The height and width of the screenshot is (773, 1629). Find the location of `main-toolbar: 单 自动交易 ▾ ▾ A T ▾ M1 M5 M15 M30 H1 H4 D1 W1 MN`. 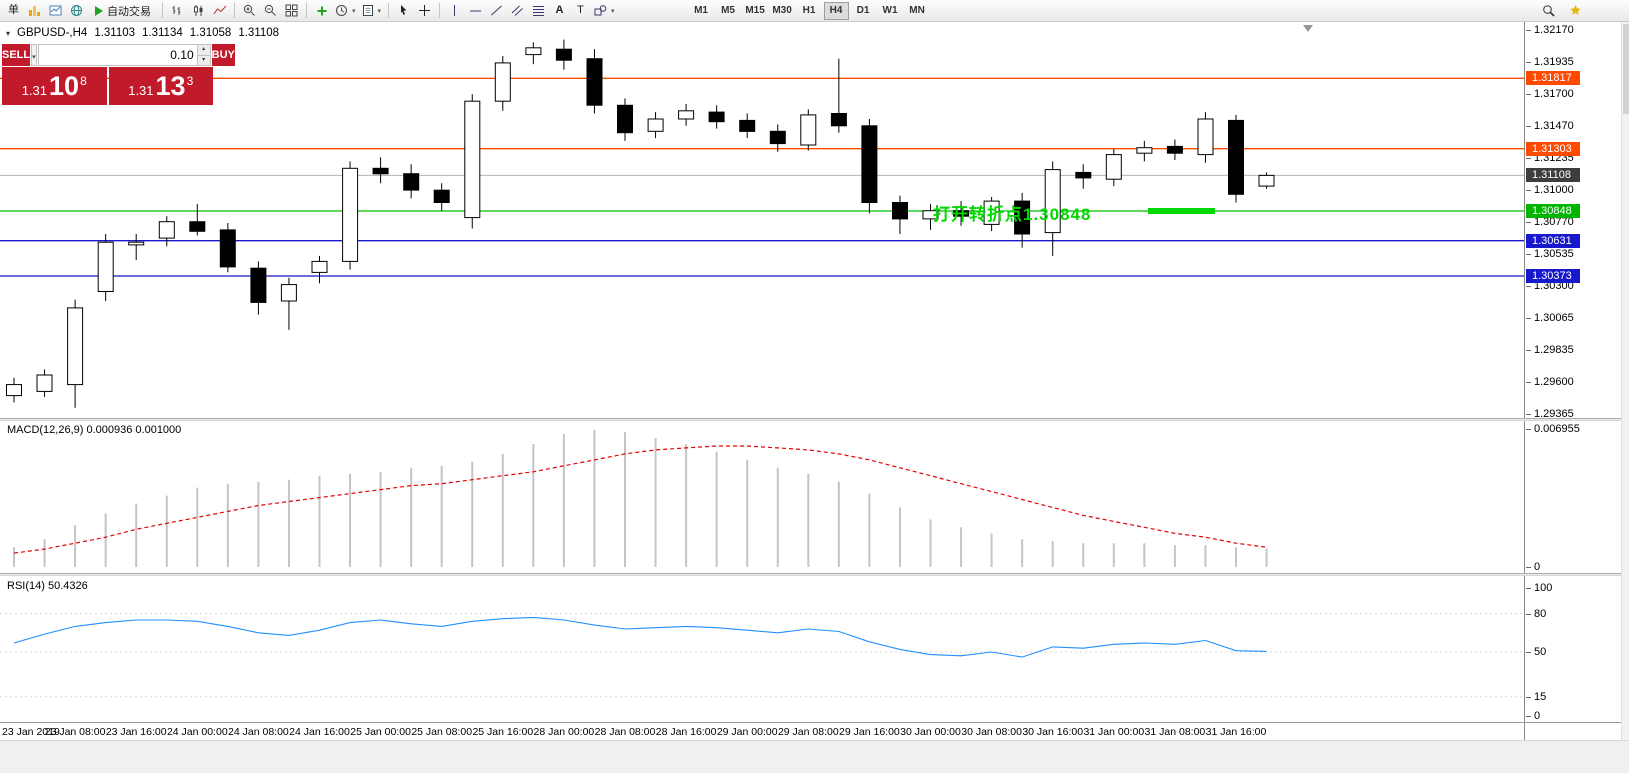

main-toolbar: 单 自动交易 ▾ ▾ A T ▾ M1 M5 M15 M30 H1 H4 D1 W1 MN is located at coordinates (814, 11).